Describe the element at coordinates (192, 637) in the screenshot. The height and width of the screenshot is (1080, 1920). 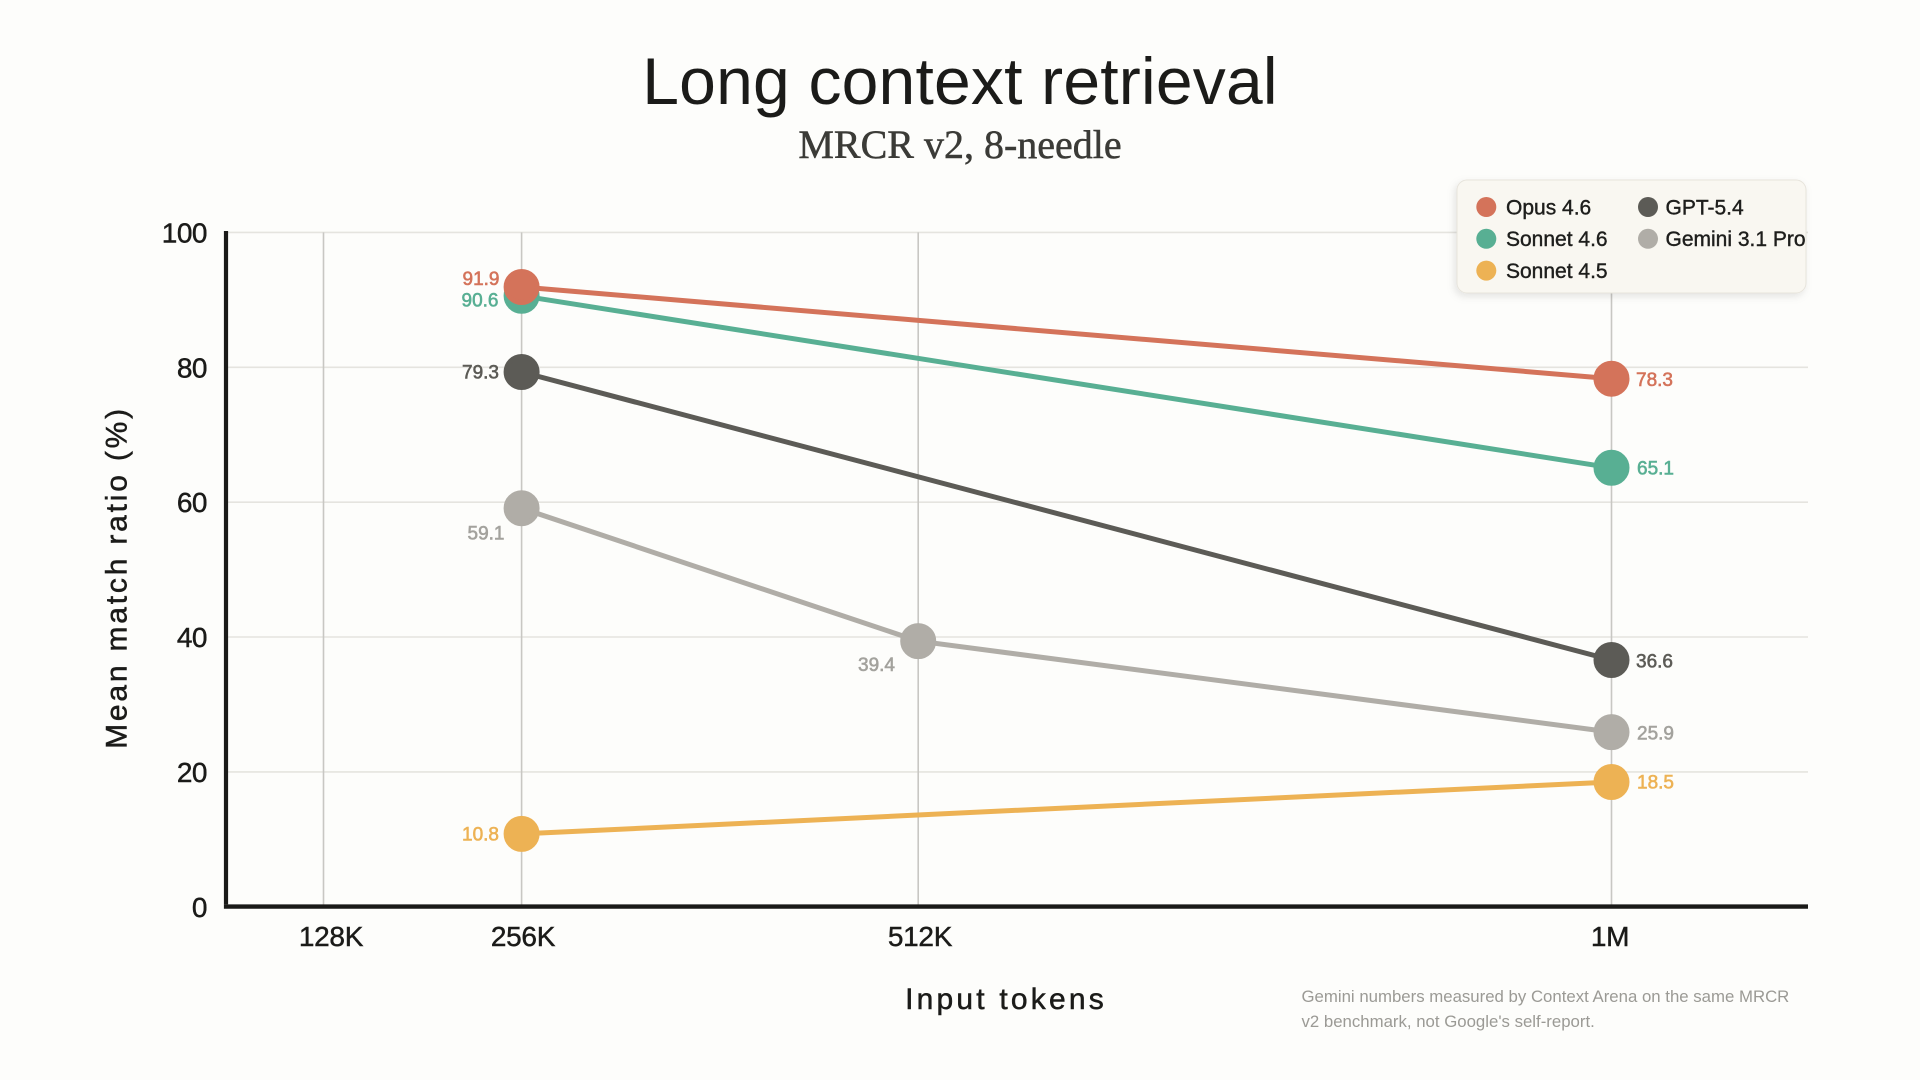
I see `svg-text: 40` at that location.